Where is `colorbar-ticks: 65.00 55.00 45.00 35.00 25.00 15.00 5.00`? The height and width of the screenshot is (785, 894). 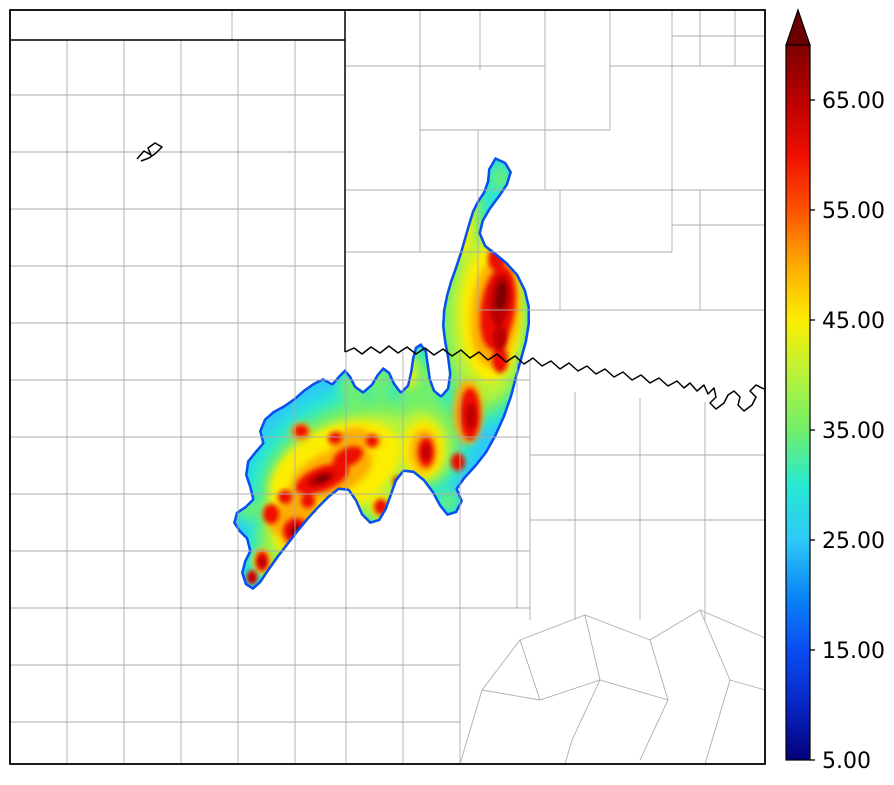
colorbar-ticks: 65.00 55.00 45.00 35.00 25.00 15.00 5.00 is located at coordinates (847, 431).